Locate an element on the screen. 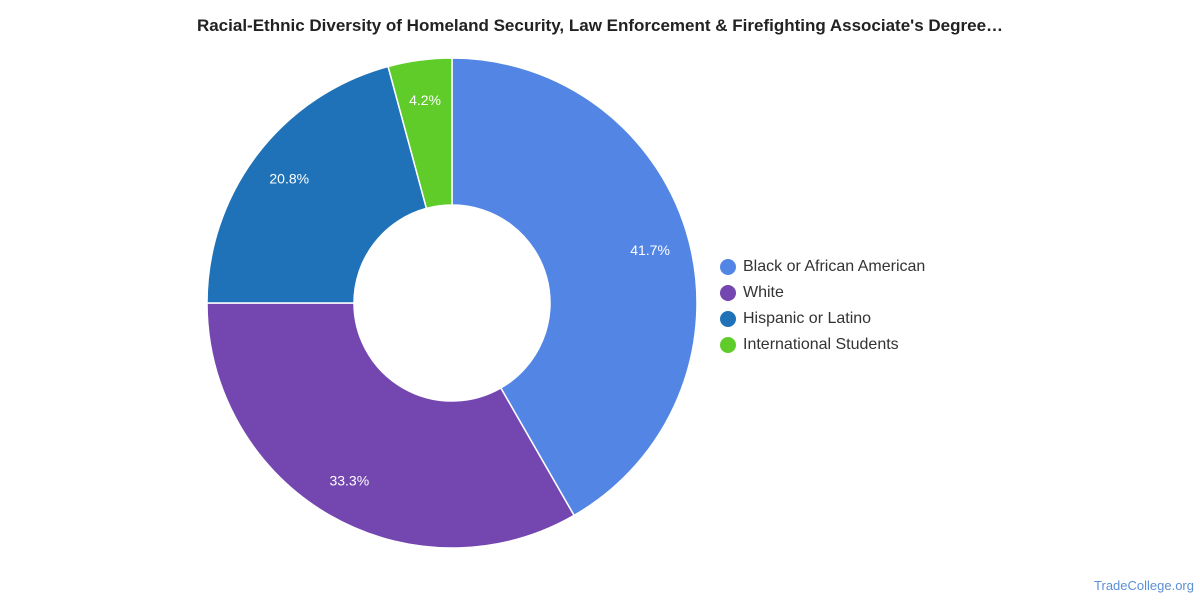 Image resolution: width=1200 pixels, height=600 pixels. legend-label: White is located at coordinates (763, 292).